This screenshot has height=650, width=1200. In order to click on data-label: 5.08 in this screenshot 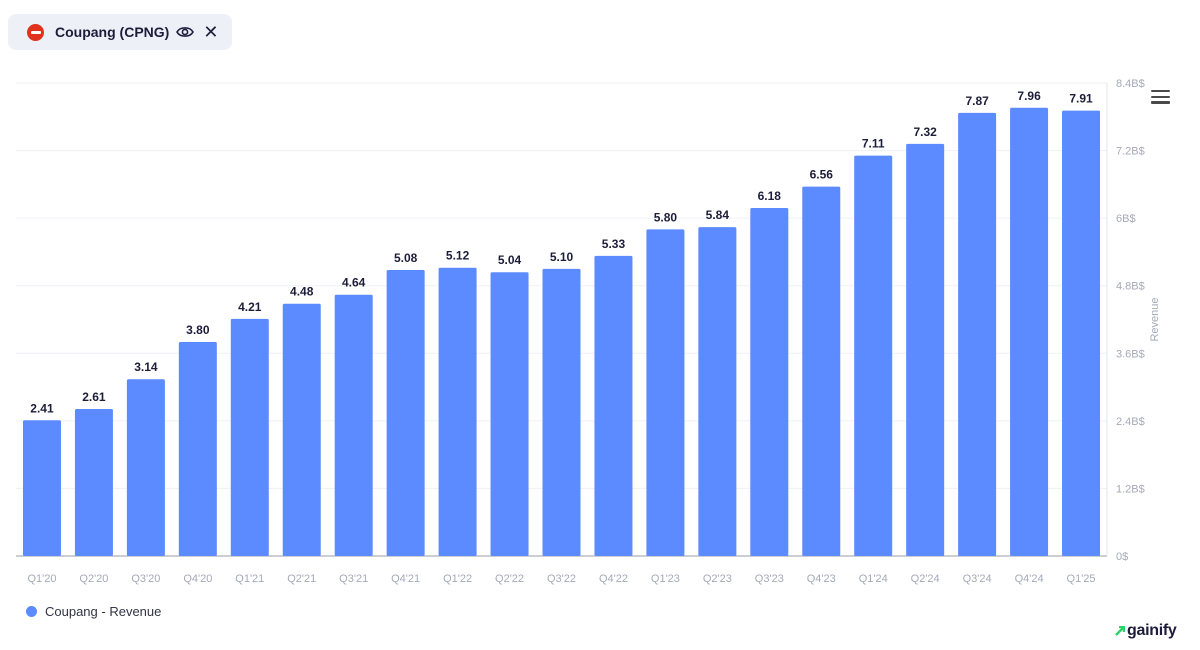, I will do `click(406, 258)`.